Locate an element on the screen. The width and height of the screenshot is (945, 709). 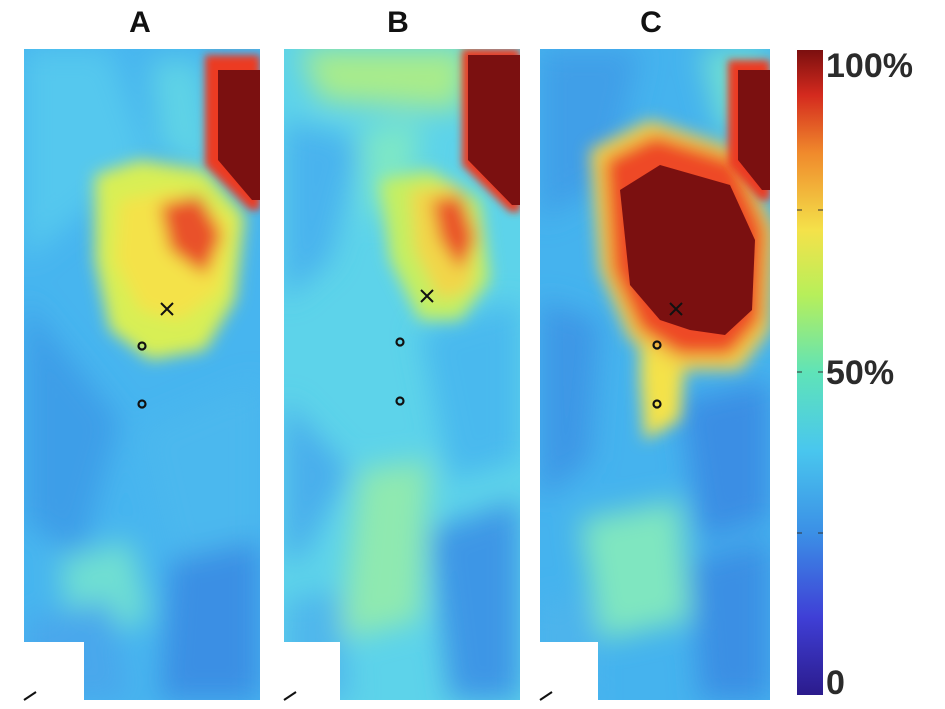
panel-a-target-x-marker is located at coordinates (167, 309).